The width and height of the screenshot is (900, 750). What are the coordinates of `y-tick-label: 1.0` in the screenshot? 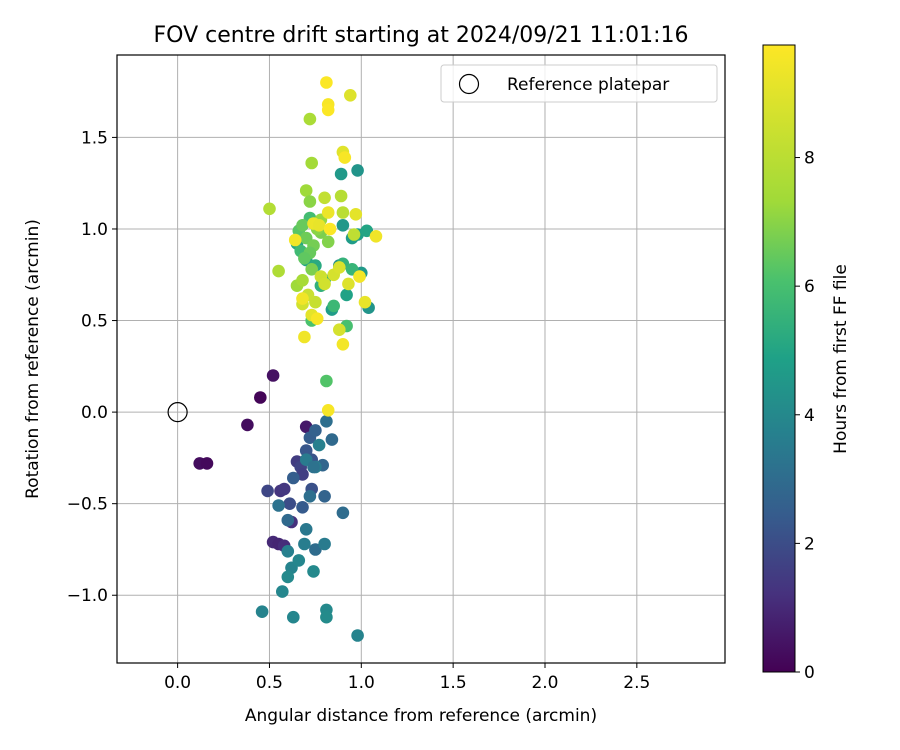 It's located at (94, 230).